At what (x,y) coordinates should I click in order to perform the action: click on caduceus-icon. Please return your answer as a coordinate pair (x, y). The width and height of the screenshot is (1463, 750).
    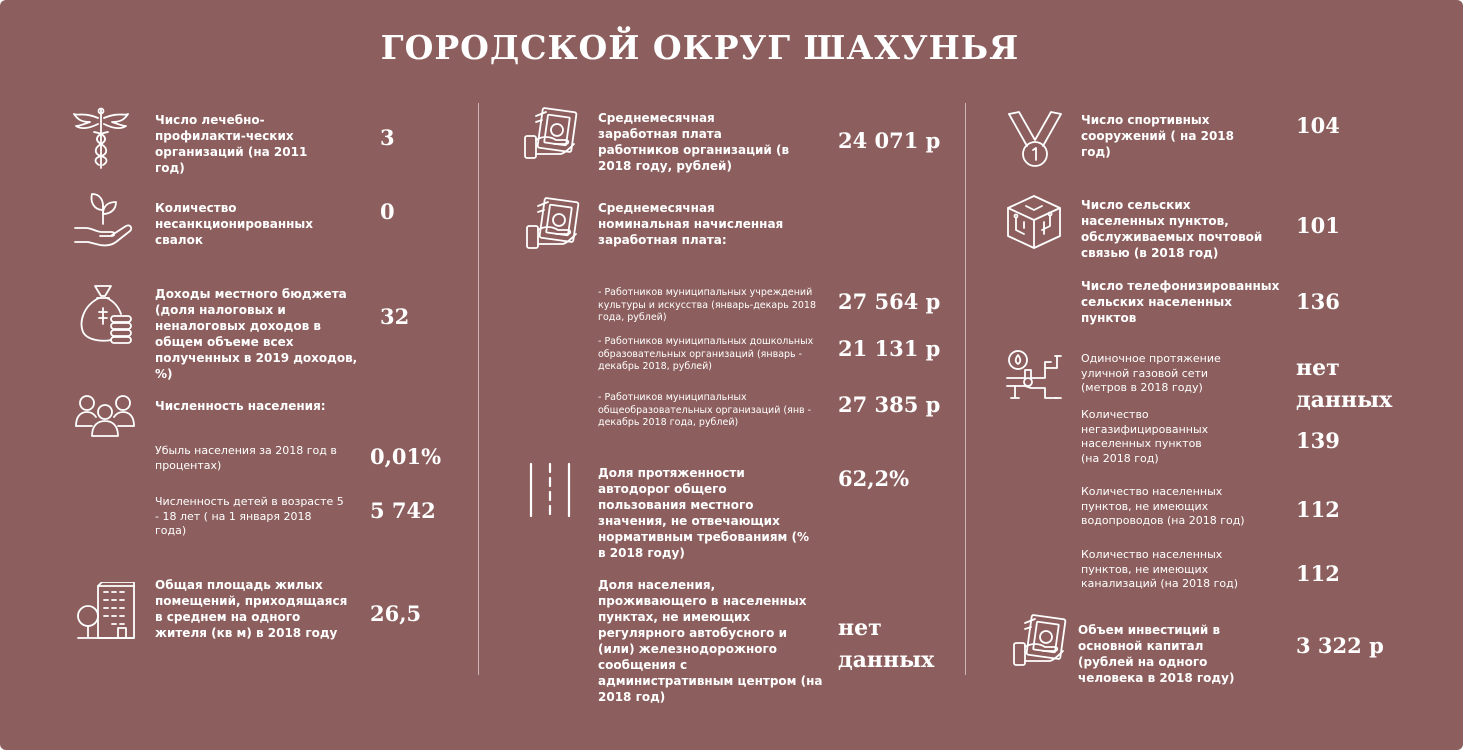
    Looking at the image, I should click on (101, 138).